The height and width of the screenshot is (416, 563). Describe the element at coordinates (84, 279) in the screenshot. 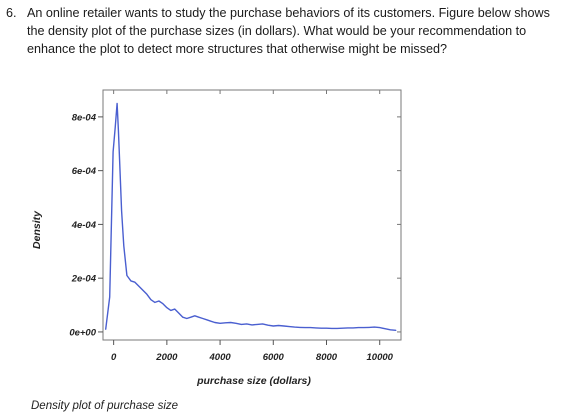

I see `y-tick-label: 2e-04` at that location.